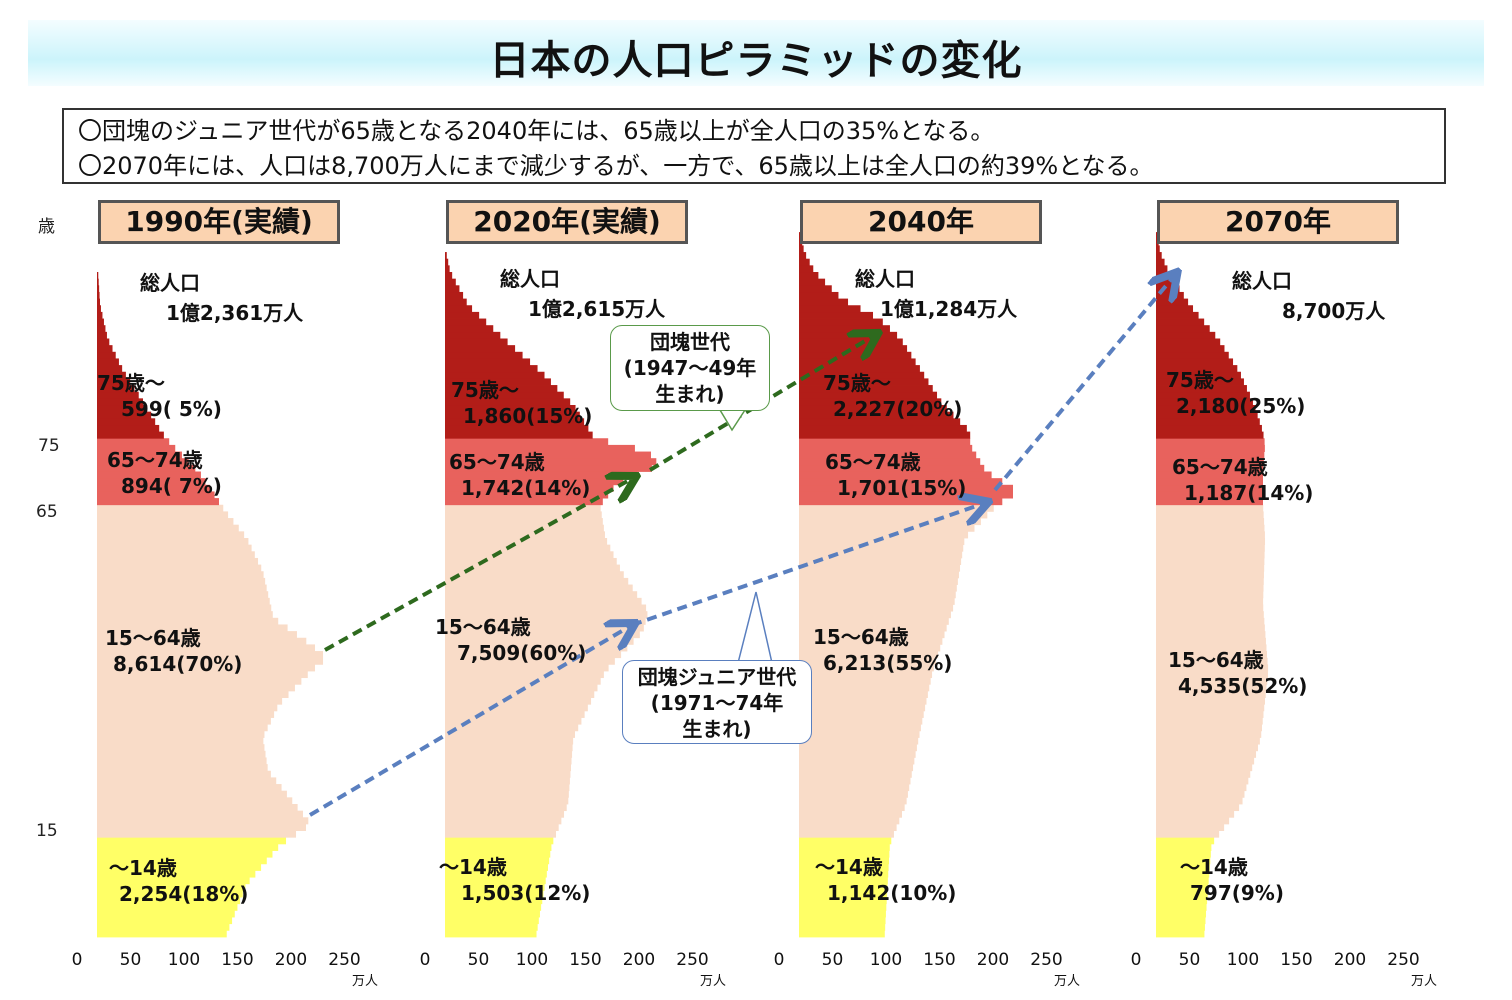 The width and height of the screenshot is (1512, 1000). What do you see at coordinates (47, 831) in the screenshot?
I see `y-tick-15: 15` at bounding box center [47, 831].